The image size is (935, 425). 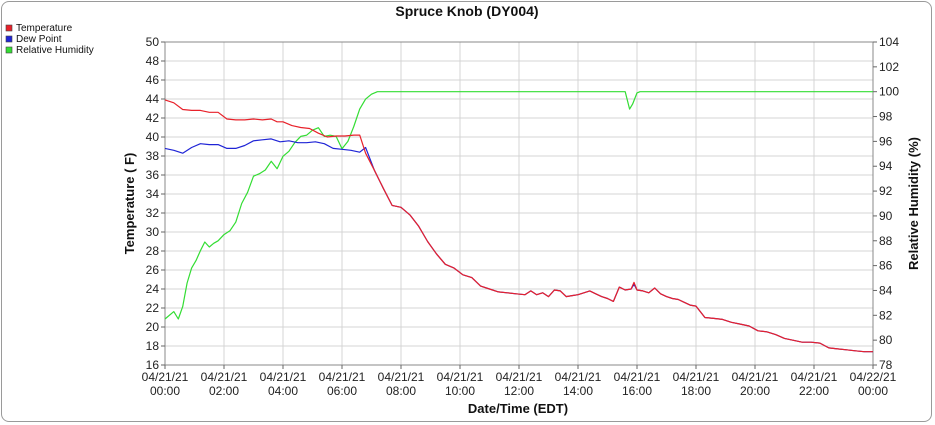 I want to click on x-tick-time: 10:00, so click(x=460, y=391).